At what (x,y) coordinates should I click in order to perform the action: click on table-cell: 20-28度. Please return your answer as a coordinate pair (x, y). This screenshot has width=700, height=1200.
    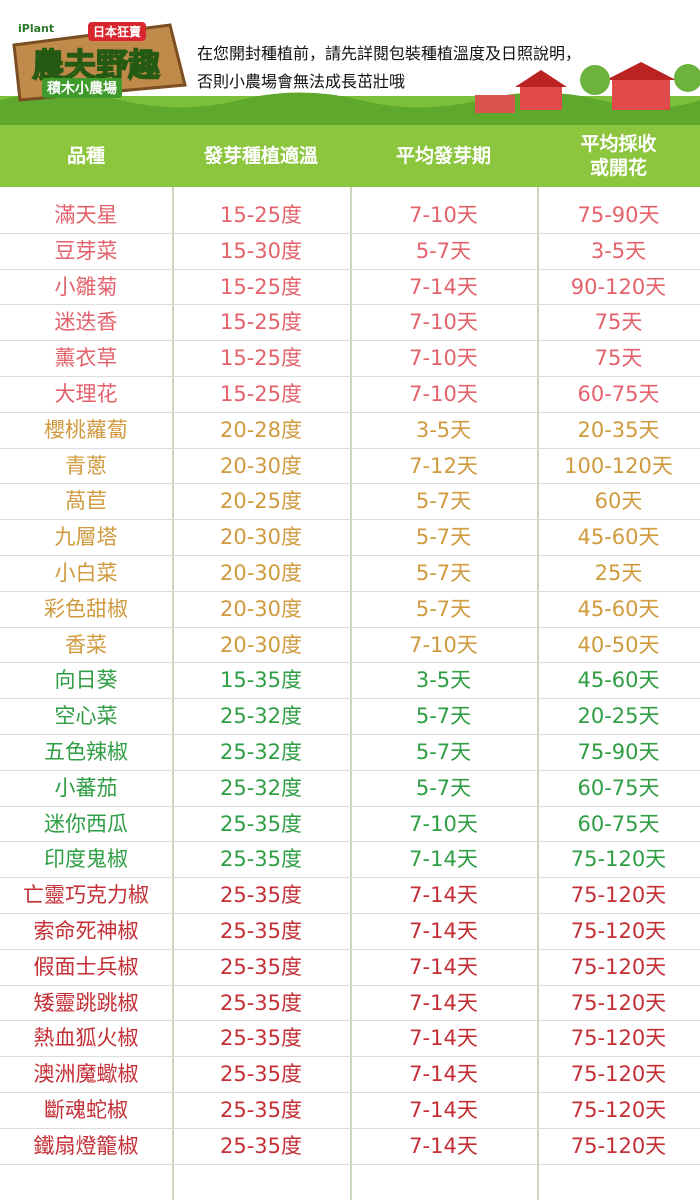
    Looking at the image, I should click on (261, 429).